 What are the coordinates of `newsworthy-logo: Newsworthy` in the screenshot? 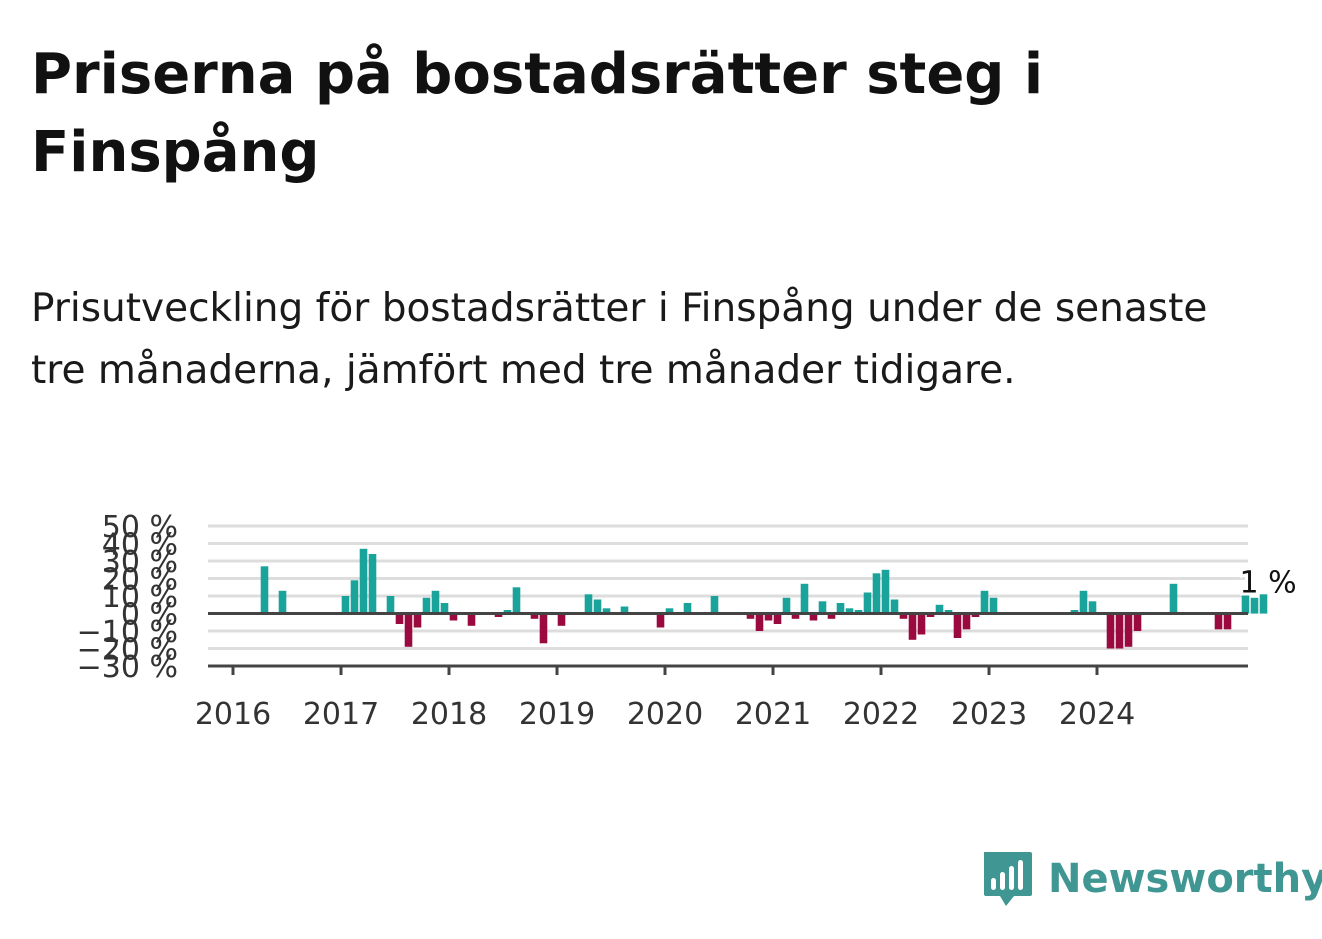 It's located at (1151, 879).